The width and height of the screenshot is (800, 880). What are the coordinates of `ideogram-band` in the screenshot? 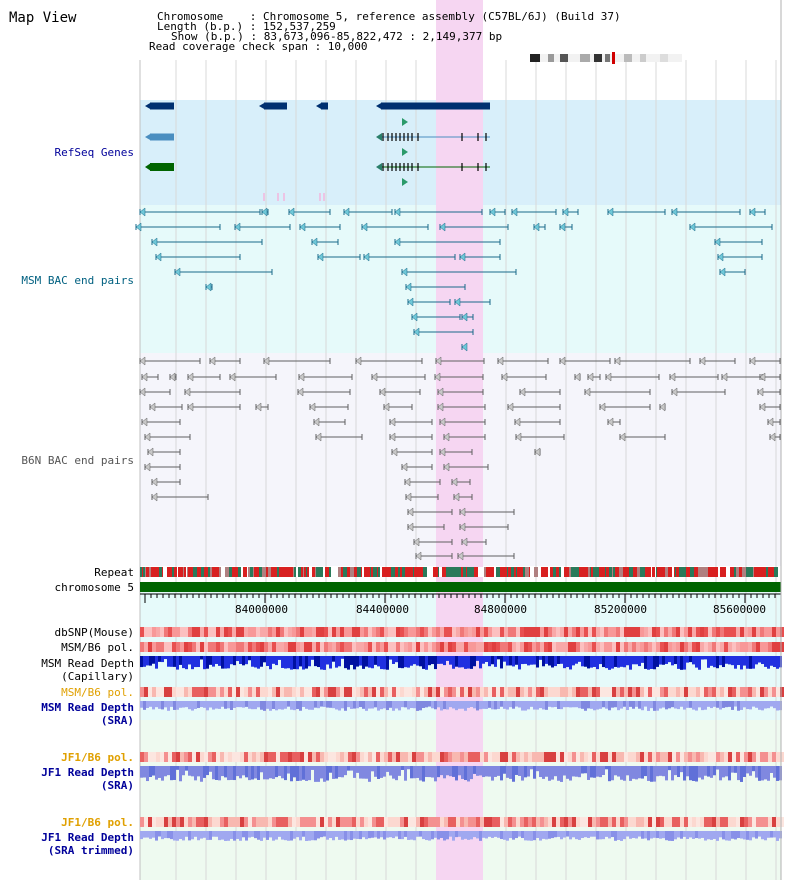 It's located at (664, 58).